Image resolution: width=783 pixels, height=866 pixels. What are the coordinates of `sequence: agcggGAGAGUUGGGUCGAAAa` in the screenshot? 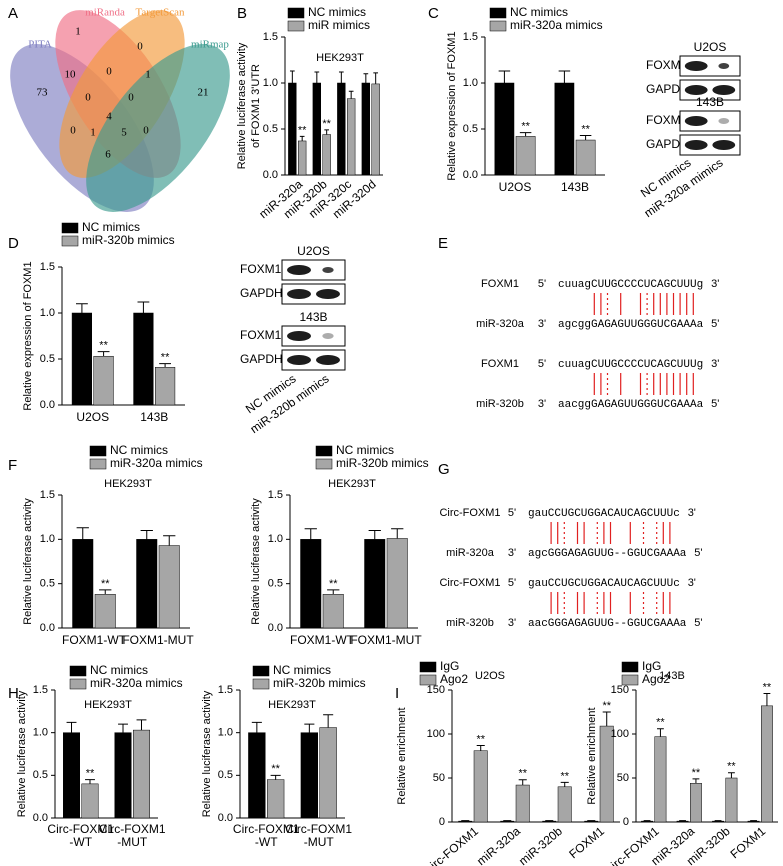 It's located at (631, 325).